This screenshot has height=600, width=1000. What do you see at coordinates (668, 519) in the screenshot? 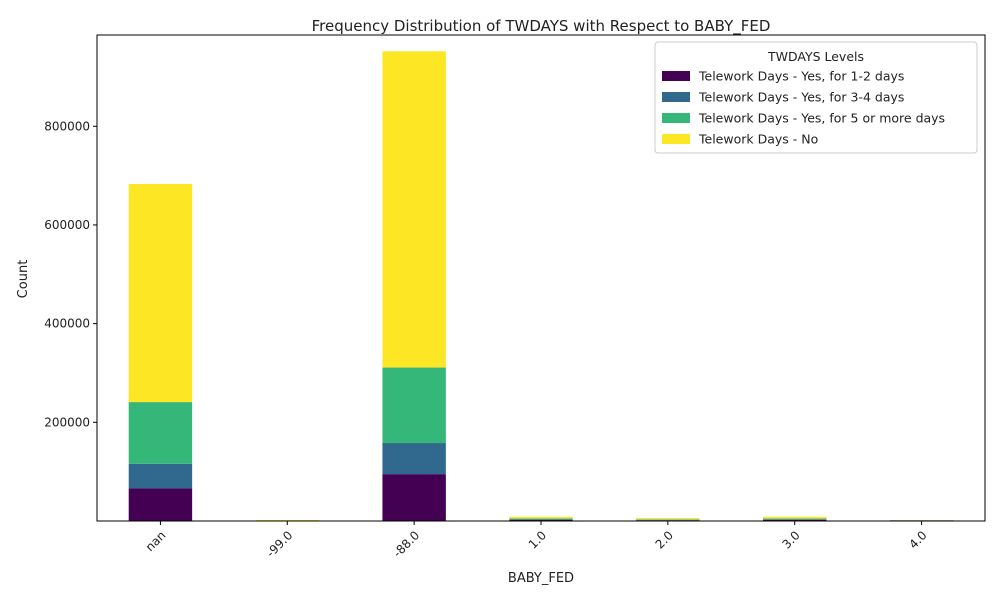
I see `bar-segment-2.0-series-4` at bounding box center [668, 519].